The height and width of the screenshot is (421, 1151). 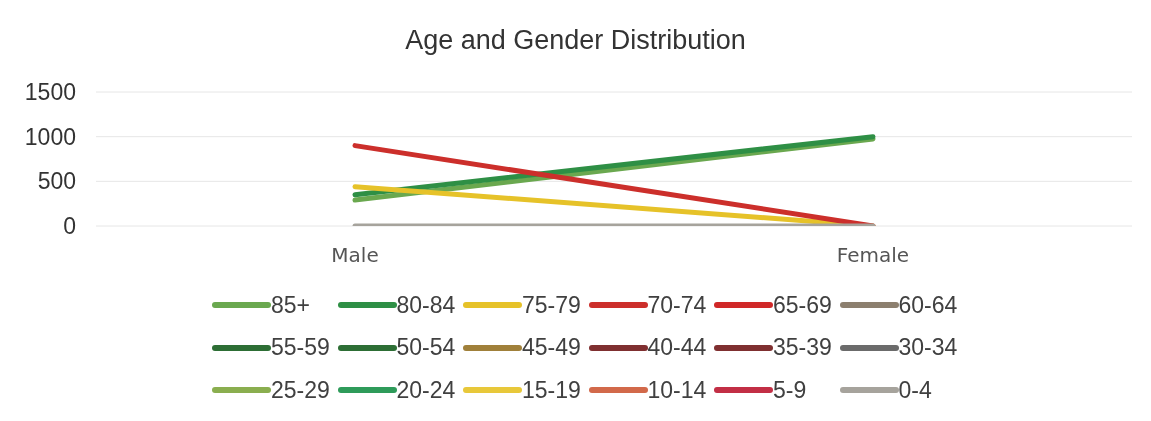 I want to click on legend-label: 40-44, so click(x=677, y=348).